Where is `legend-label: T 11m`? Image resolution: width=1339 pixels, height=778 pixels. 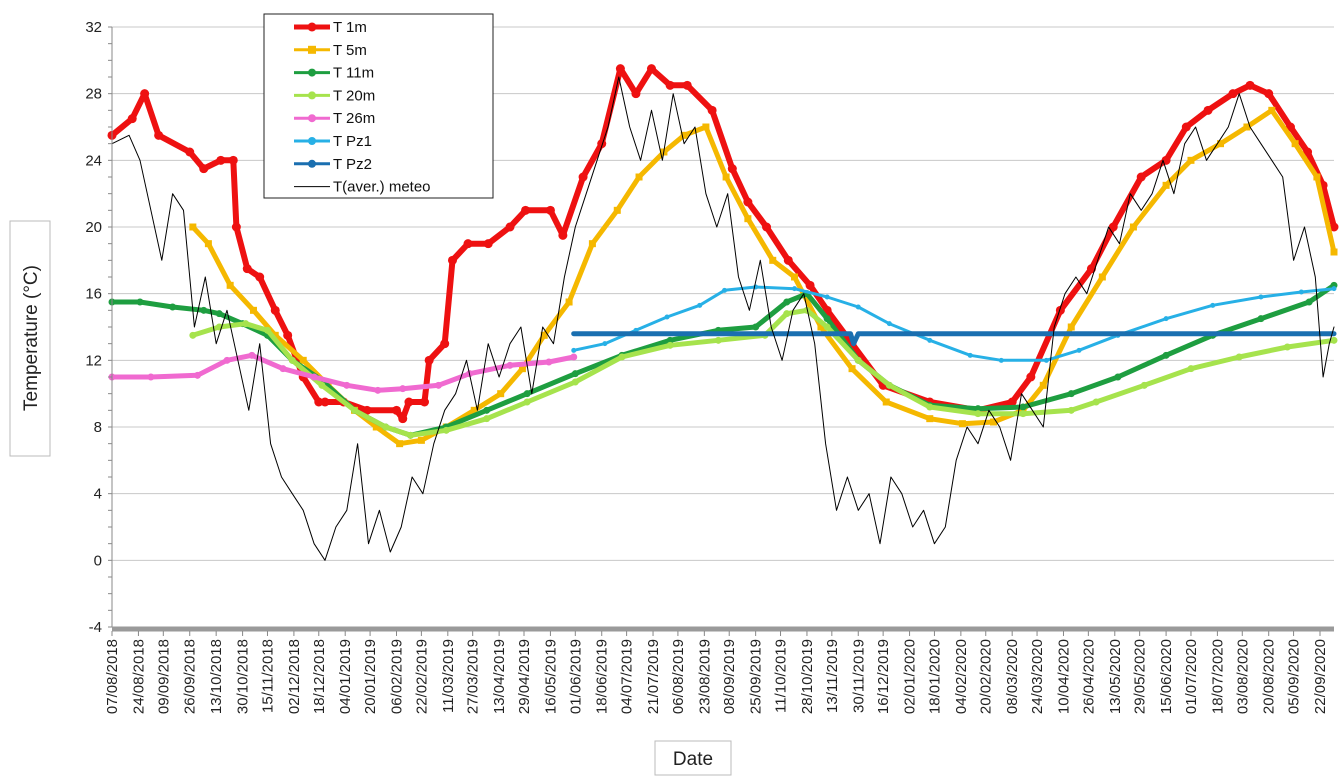
legend-label: T 11m is located at coordinates (353, 73).